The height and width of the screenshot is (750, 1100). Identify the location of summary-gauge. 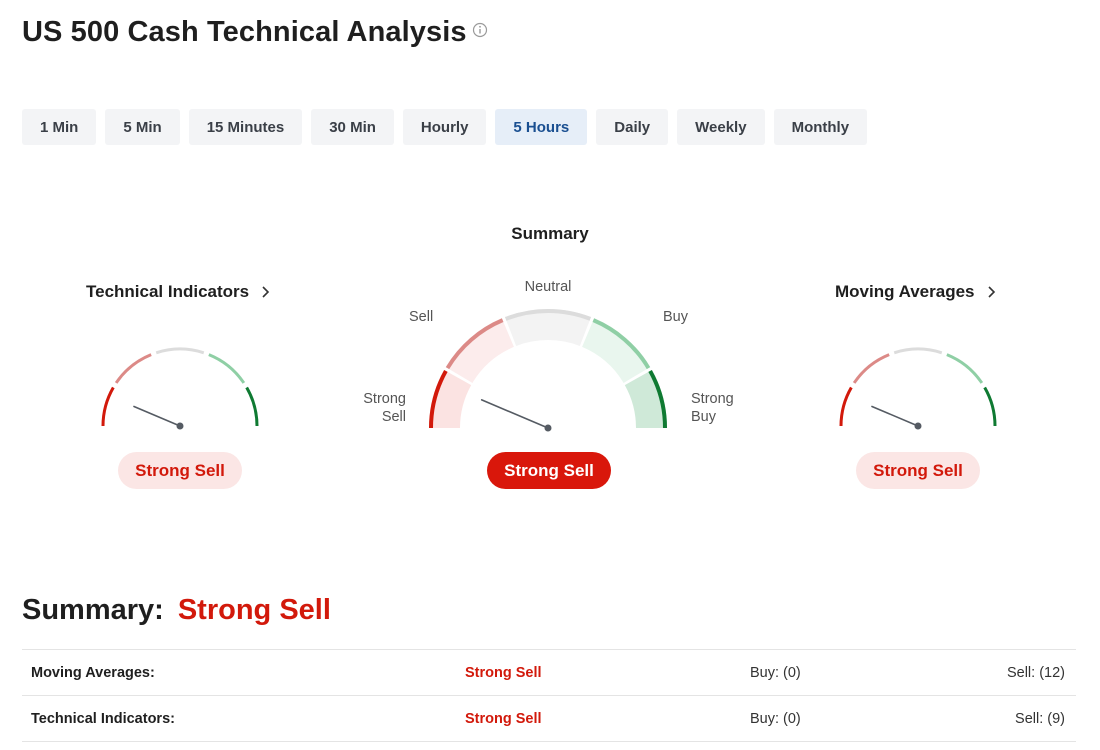
(548, 370).